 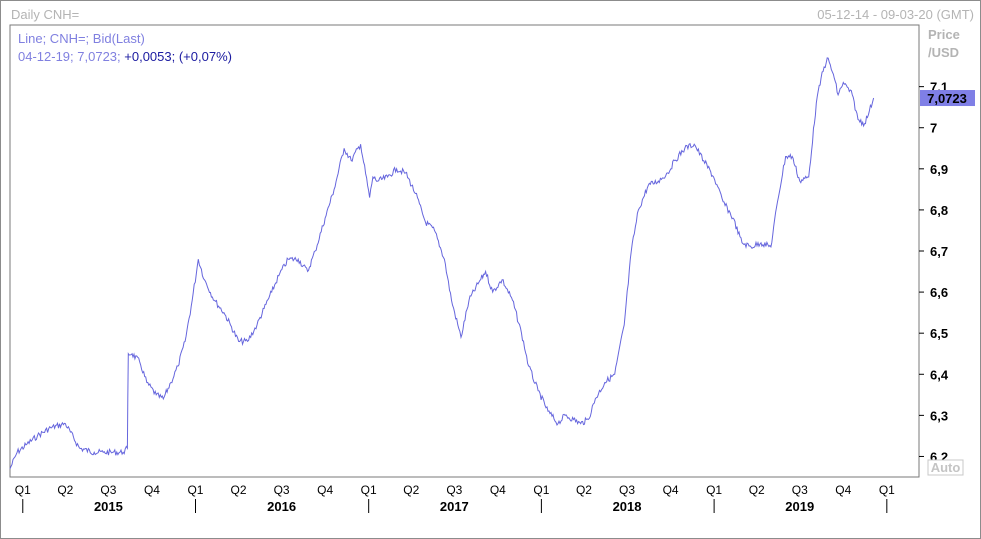 I want to click on last-price-marker: 7,0723, so click(x=947, y=98).